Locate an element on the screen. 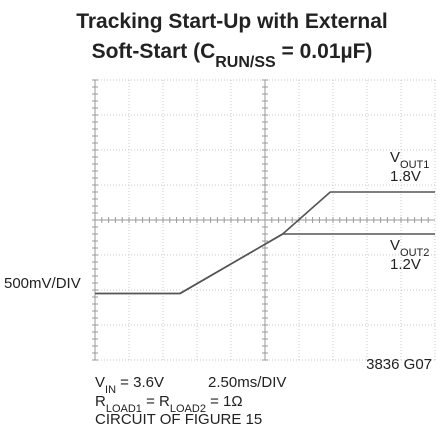  legend-label-part: 1.2V is located at coordinates (405, 264).